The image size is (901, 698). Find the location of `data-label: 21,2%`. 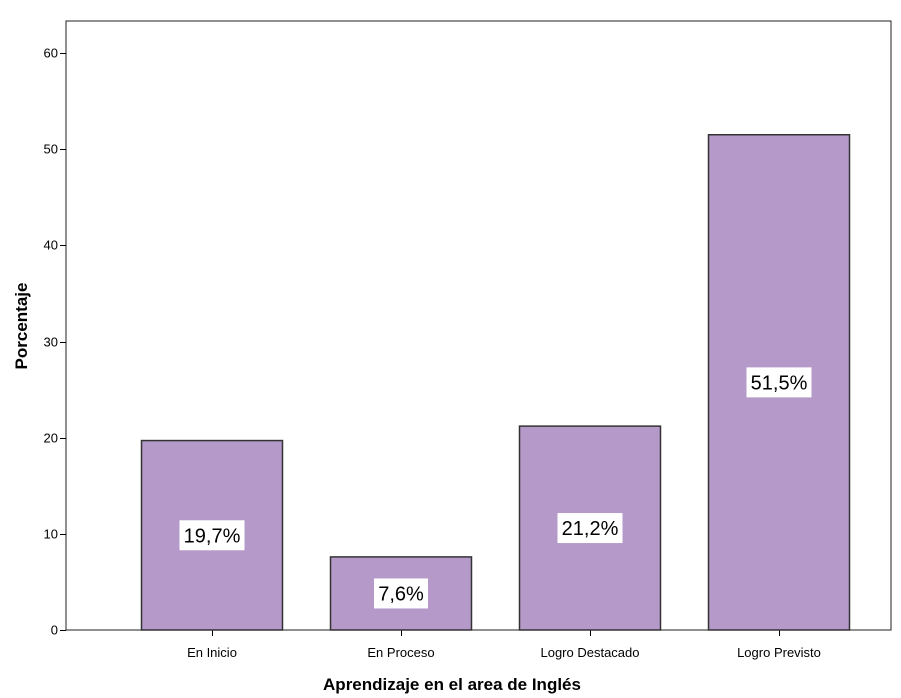

data-label: 21,2% is located at coordinates (590, 529).